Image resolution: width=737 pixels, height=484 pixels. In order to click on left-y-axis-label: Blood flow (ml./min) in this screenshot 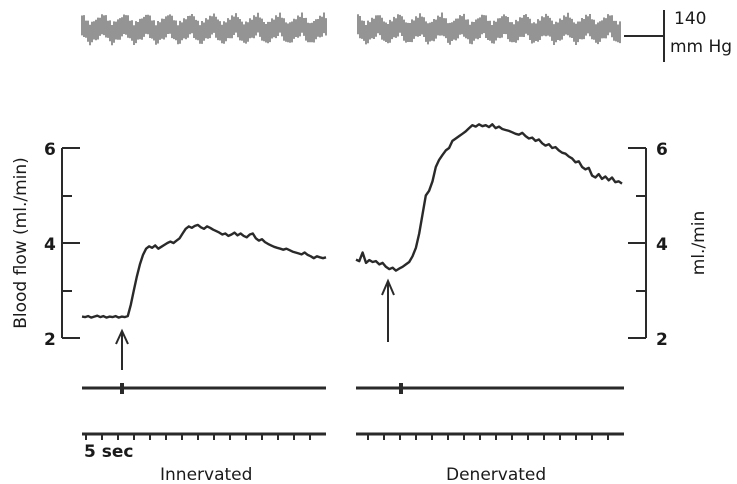, I will do `click(21, 243)`.